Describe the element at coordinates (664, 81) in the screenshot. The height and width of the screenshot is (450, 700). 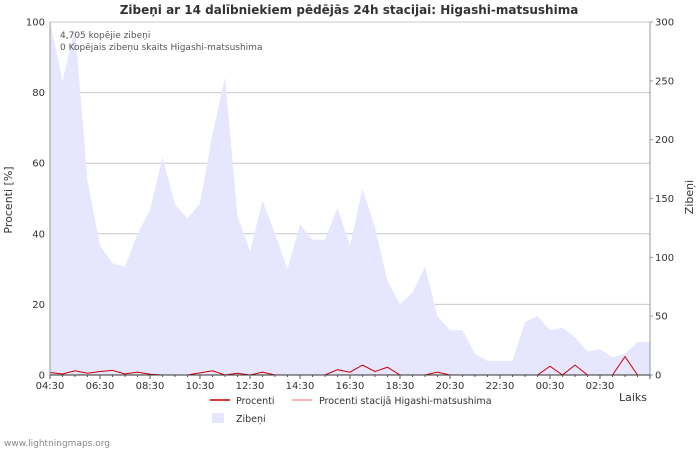
I see `y-right-tick-label: 250` at that location.